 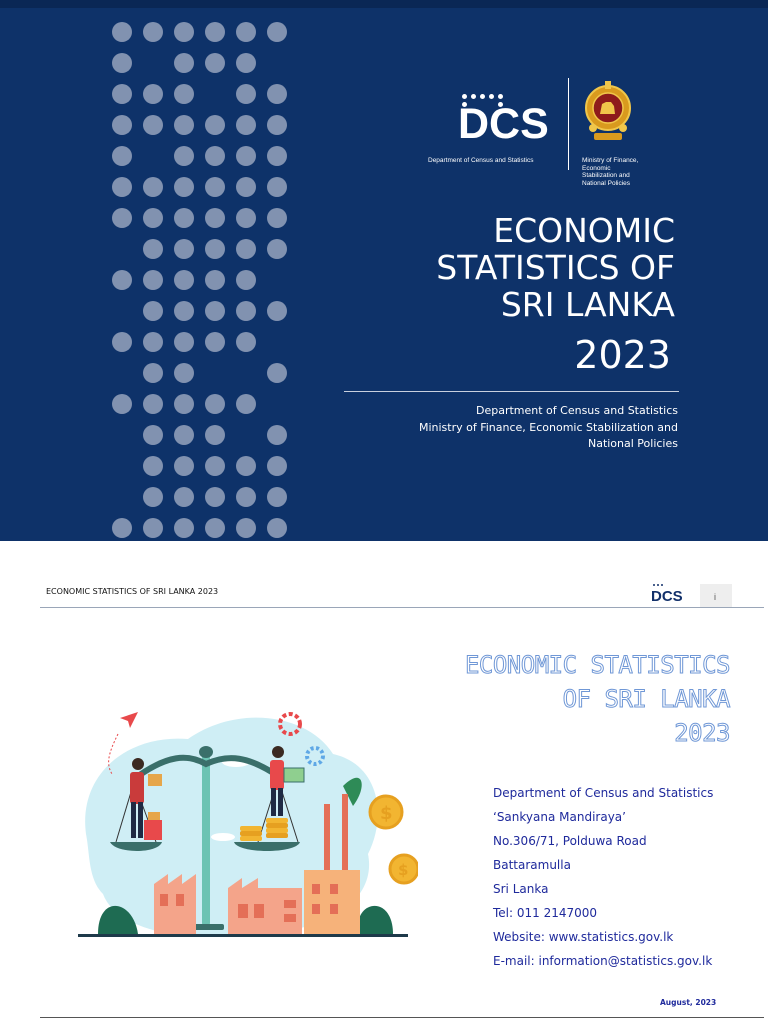 I want to click on publication-date: August, 2023, so click(x=688, y=1002).